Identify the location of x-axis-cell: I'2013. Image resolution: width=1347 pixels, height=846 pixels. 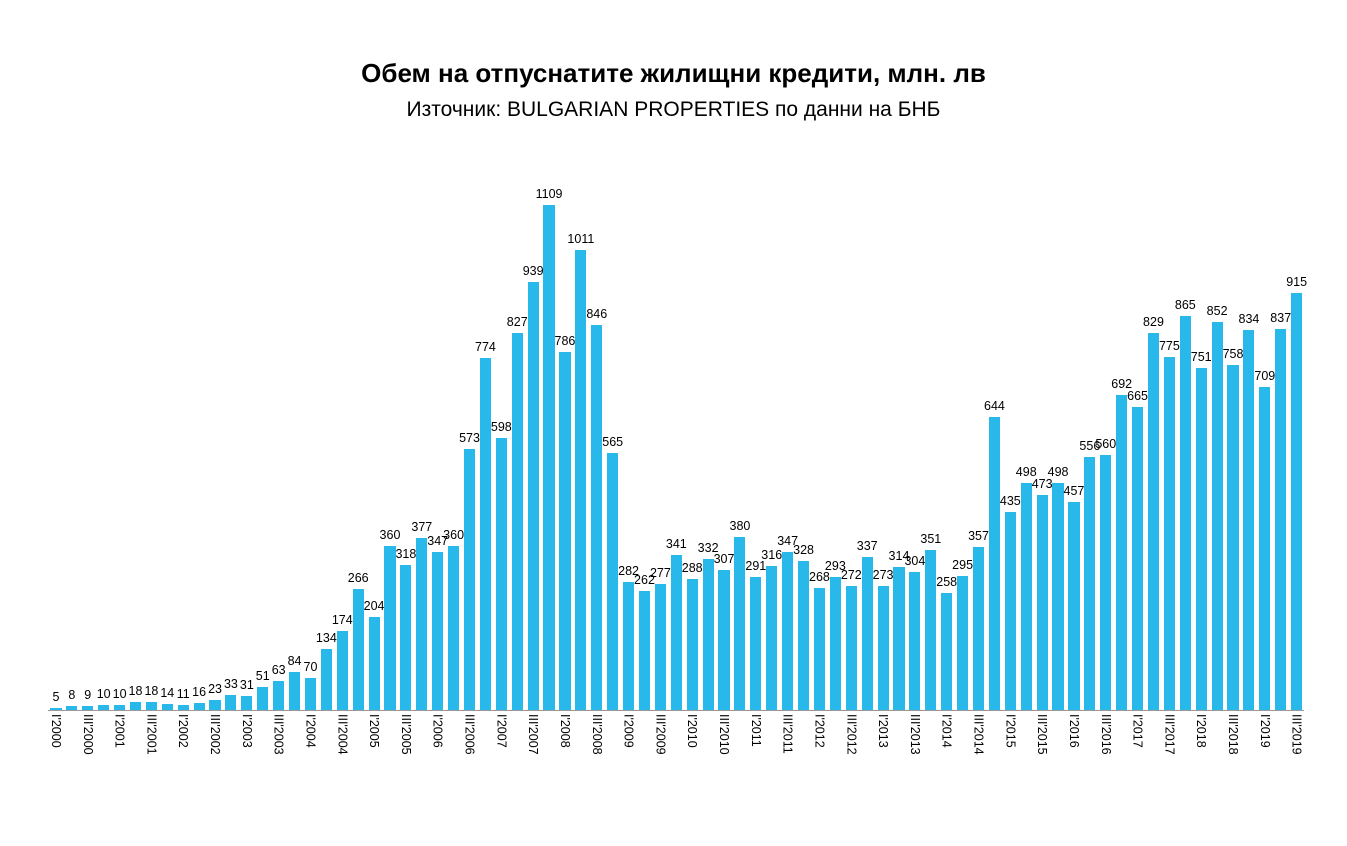
(883, 766).